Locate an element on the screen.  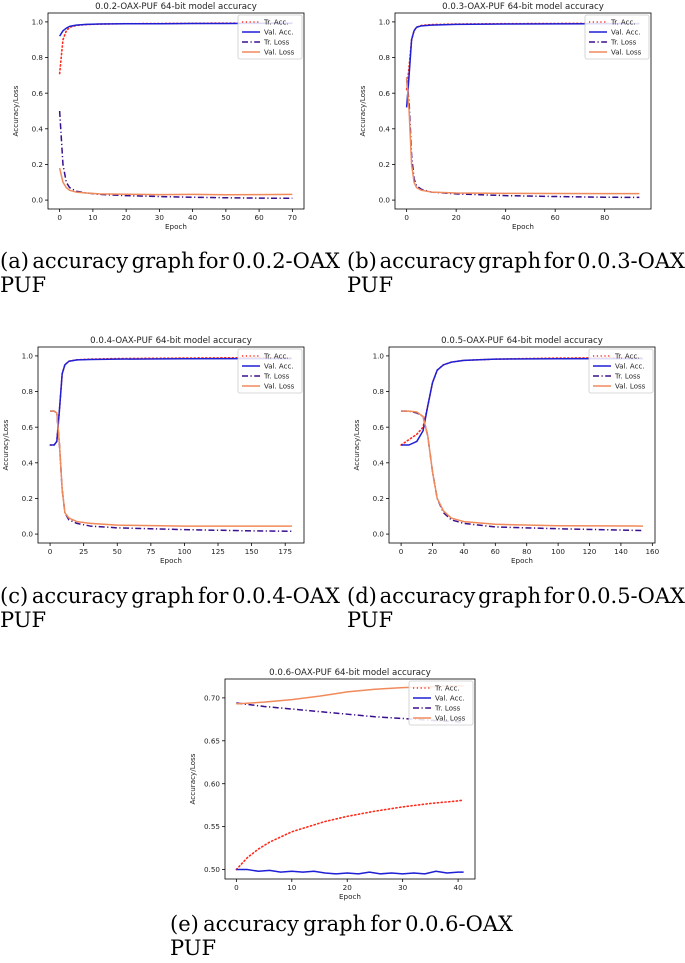
caption-b: (b) accuracy graph for 0.0.3-OAX PUF is located at coordinates (516, 273).